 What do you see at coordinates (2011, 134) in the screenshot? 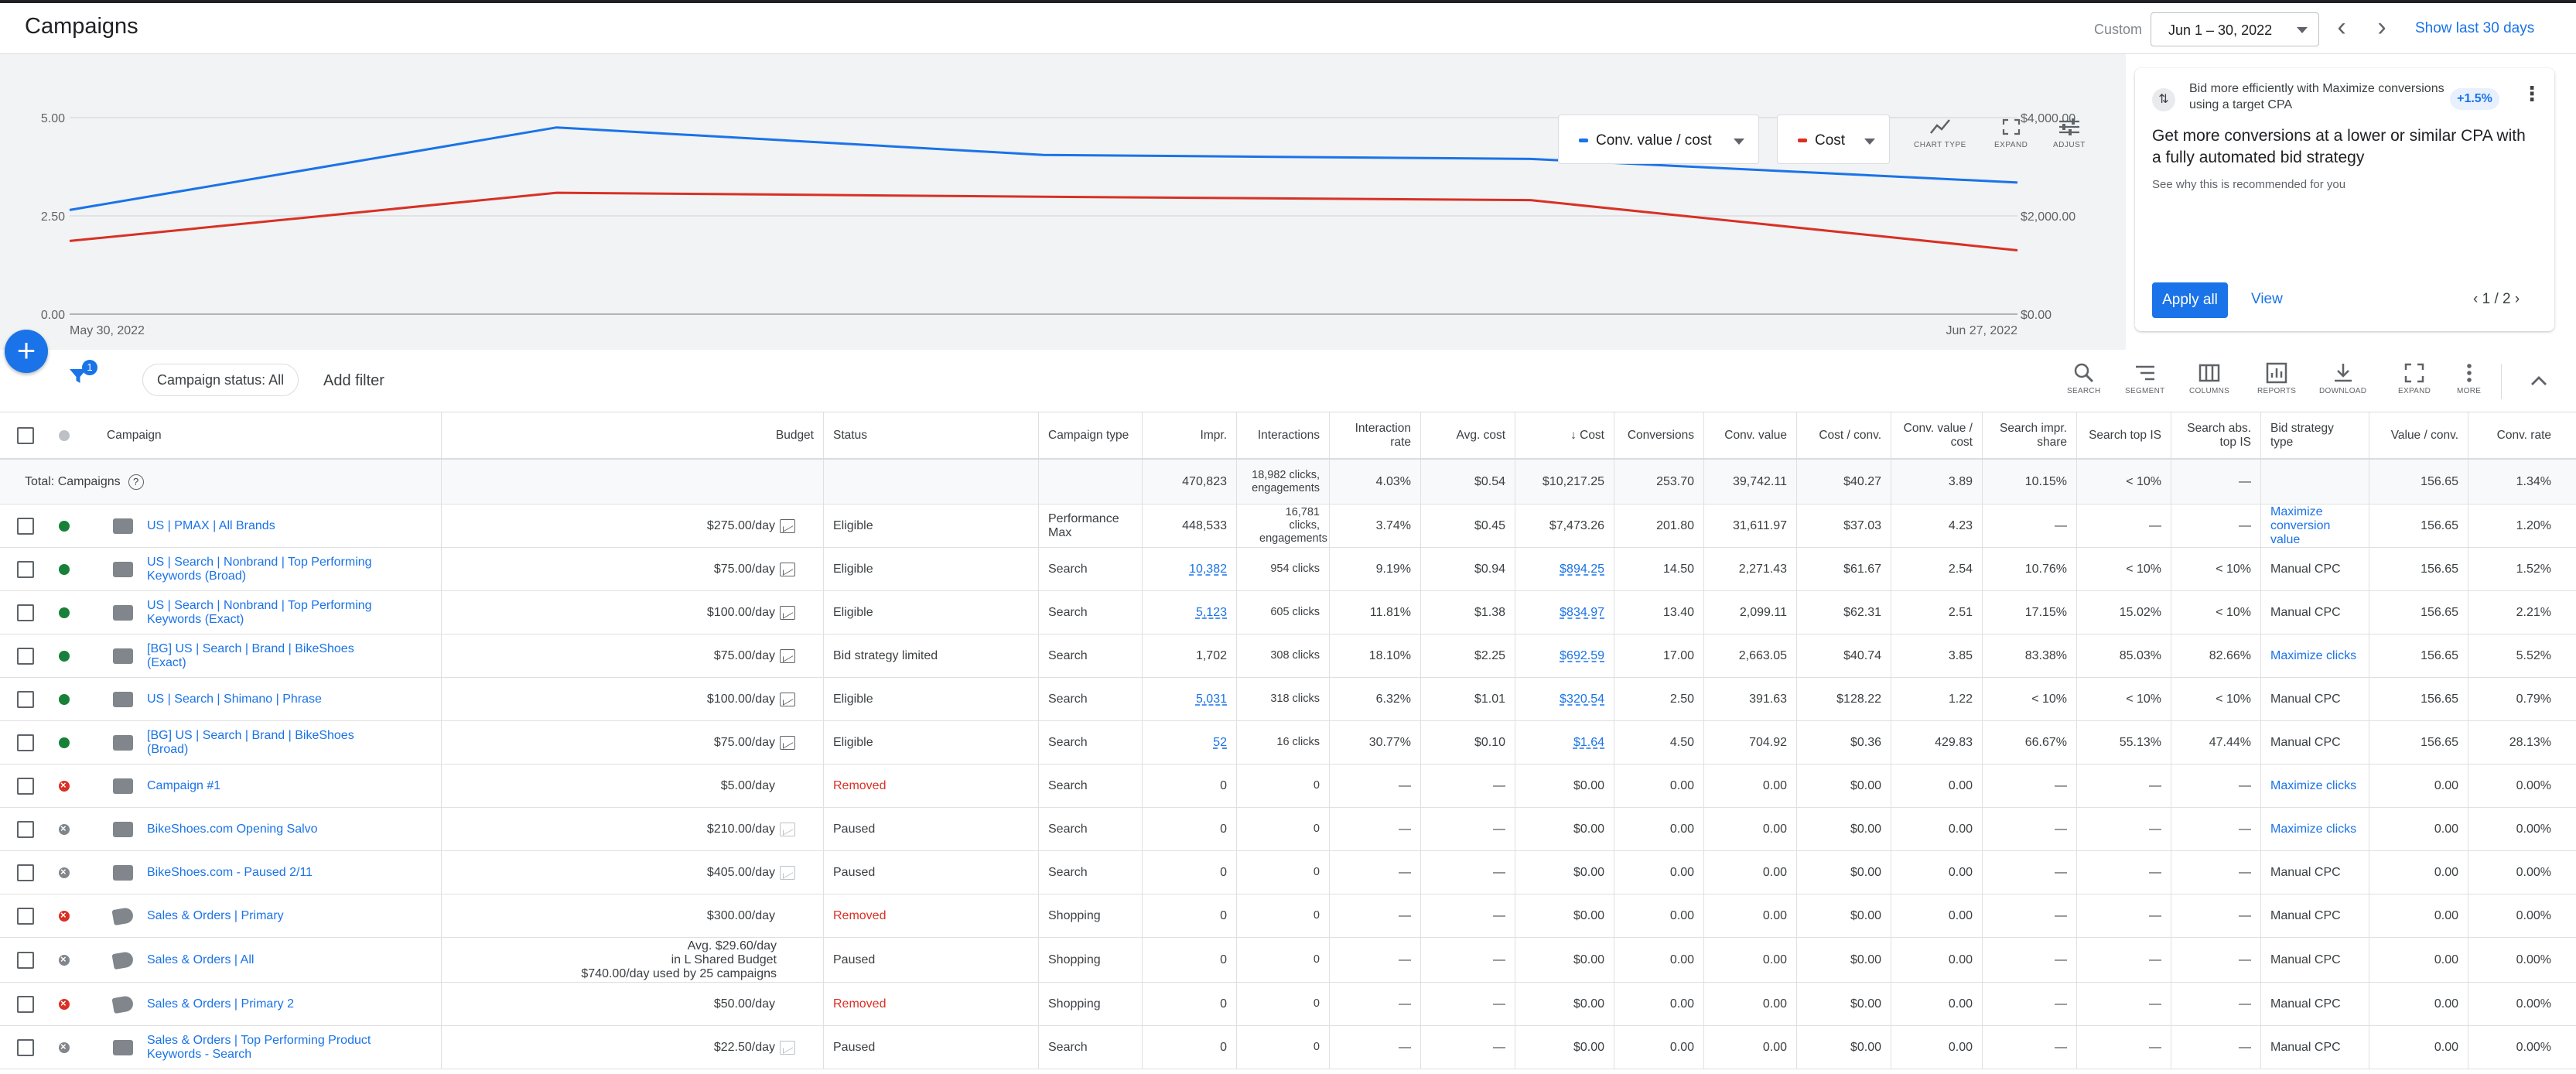
I see `chart-expand-button: EXPAND` at bounding box center [2011, 134].